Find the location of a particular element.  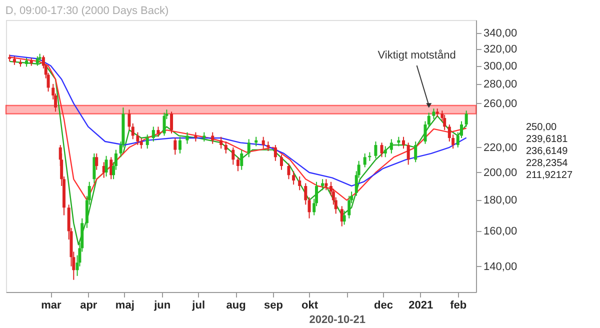

y-tick-label: 300,00 is located at coordinates (501, 66).